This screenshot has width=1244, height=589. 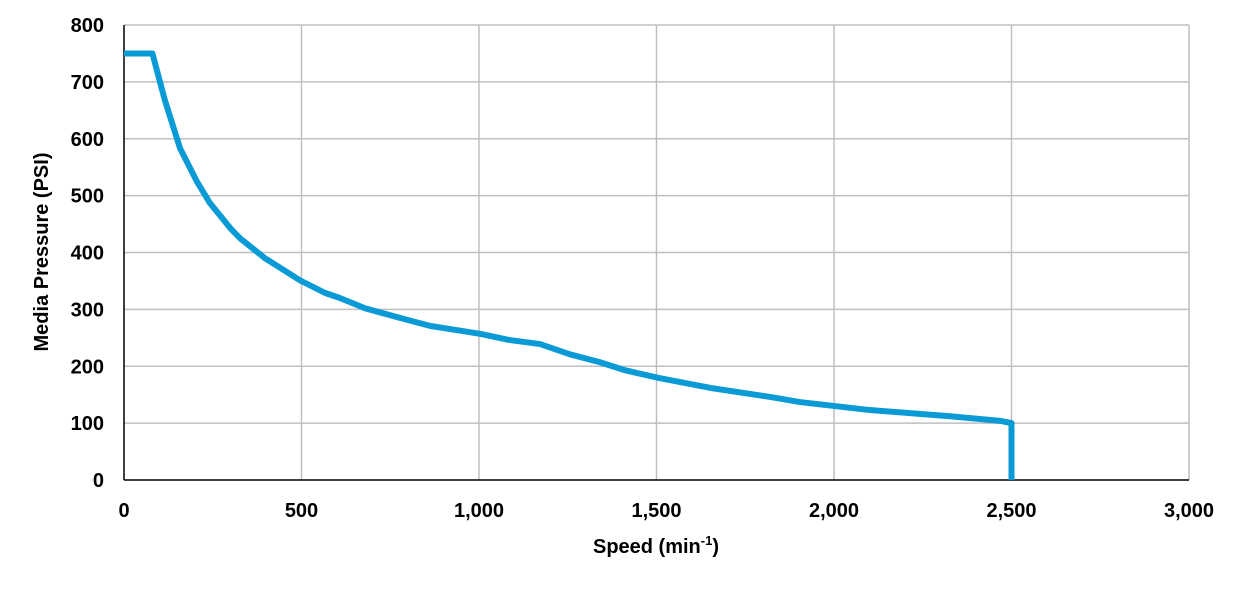 What do you see at coordinates (87, 26) in the screenshot?
I see `y-tick-label: 800` at bounding box center [87, 26].